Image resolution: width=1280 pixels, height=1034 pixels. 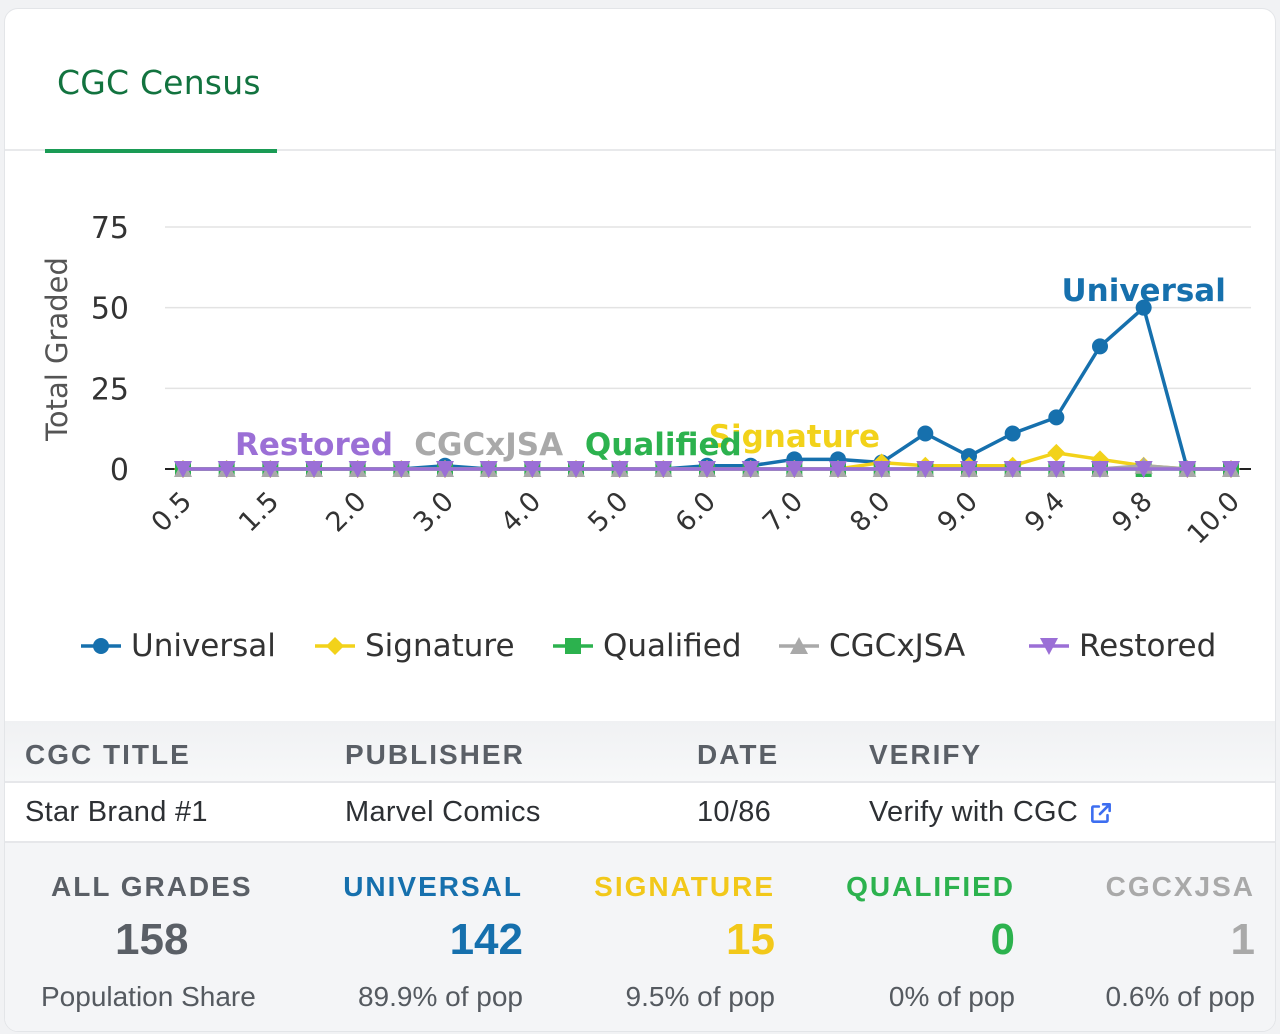 What do you see at coordinates (1143, 291) in the screenshot?
I see `series-annotation: Universal` at bounding box center [1143, 291].